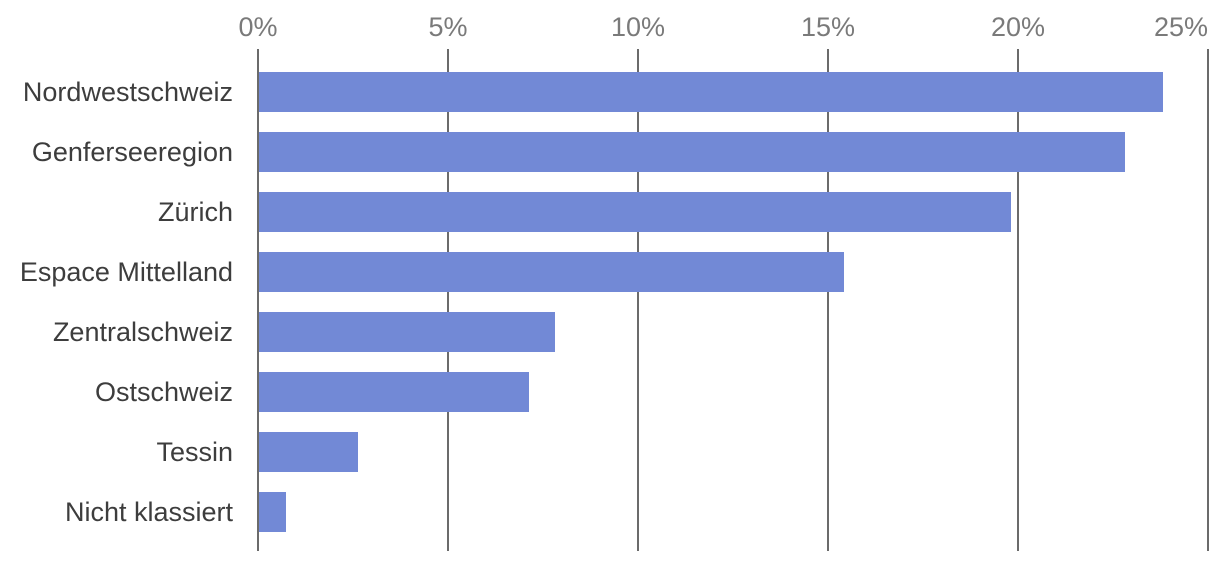 This screenshot has width=1220, height=562. I want to click on bar-zurich, so click(635, 212).